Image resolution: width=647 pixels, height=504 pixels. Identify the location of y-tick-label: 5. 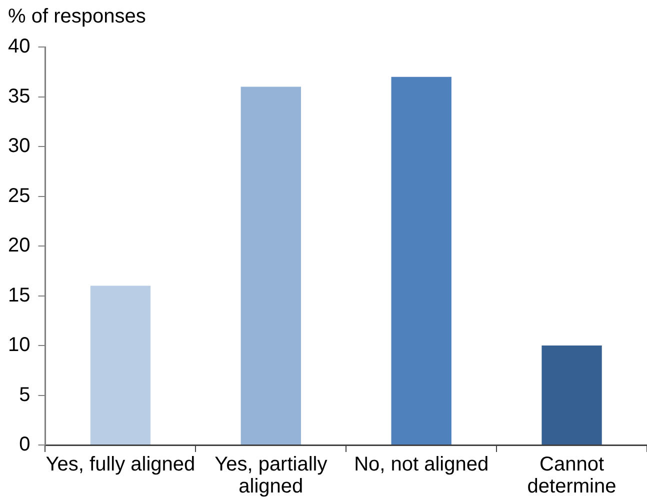
(24, 395).